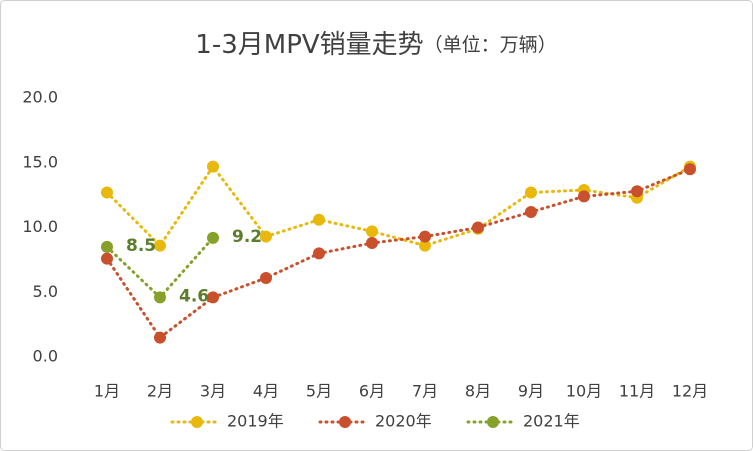 The height and width of the screenshot is (451, 753). Describe the element at coordinates (319, 391) in the screenshot. I see `x-tick-label: 5月` at that location.